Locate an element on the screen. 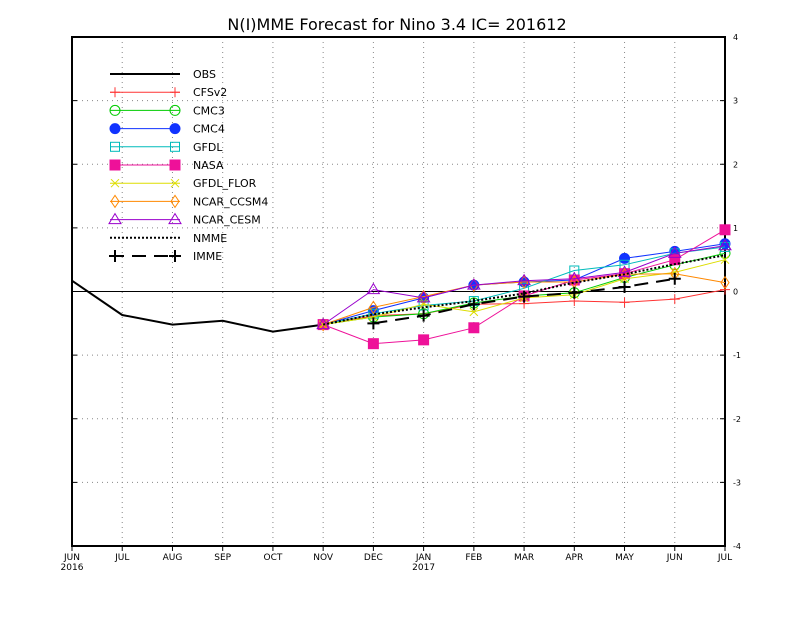  legend-label: CMC3 is located at coordinates (209, 110).